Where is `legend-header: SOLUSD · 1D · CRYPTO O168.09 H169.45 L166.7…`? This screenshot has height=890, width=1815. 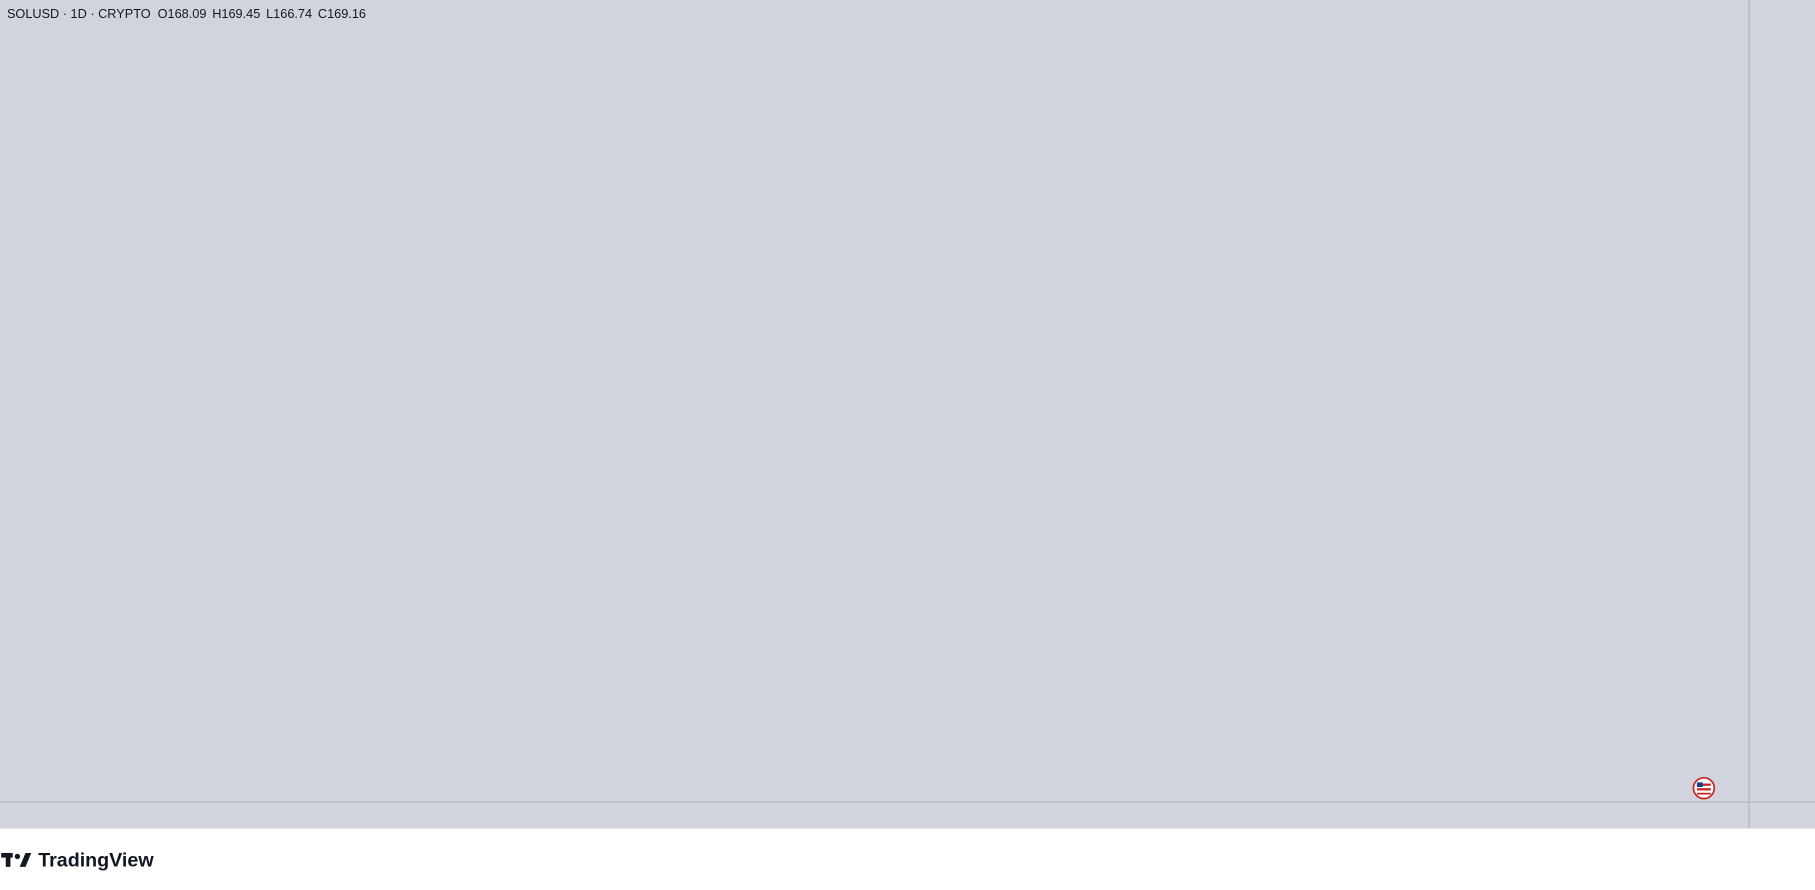 legend-header: SOLUSD · 1D · CRYPTO O168.09 H169.45 L166.7… is located at coordinates (186, 13).